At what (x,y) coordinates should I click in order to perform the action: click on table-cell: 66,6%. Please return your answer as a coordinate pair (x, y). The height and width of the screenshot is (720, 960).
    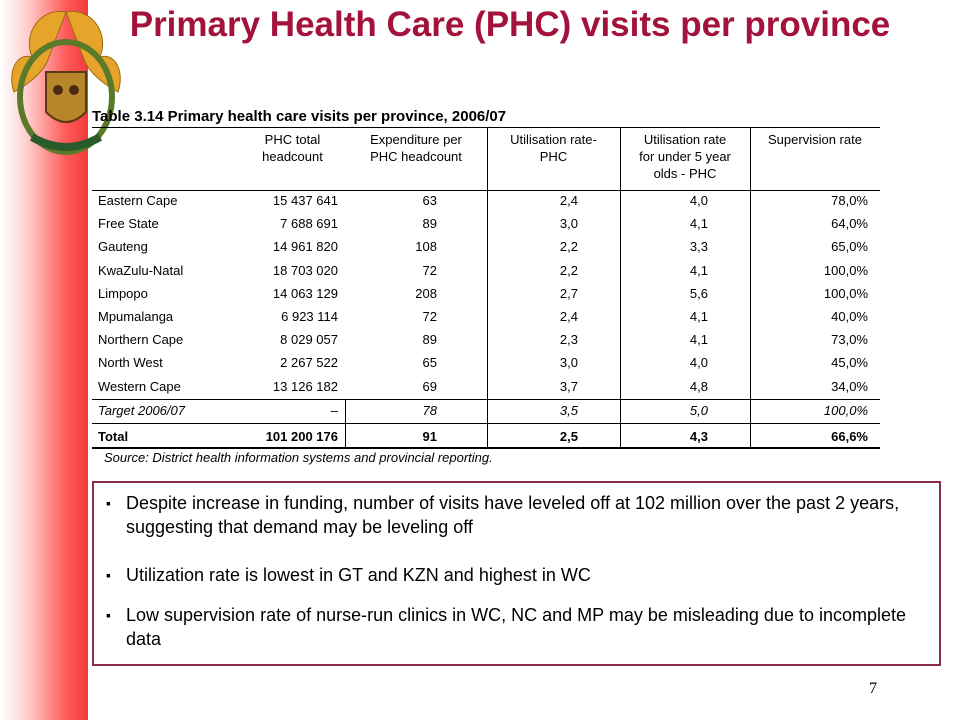
    Looking at the image, I should click on (849, 436).